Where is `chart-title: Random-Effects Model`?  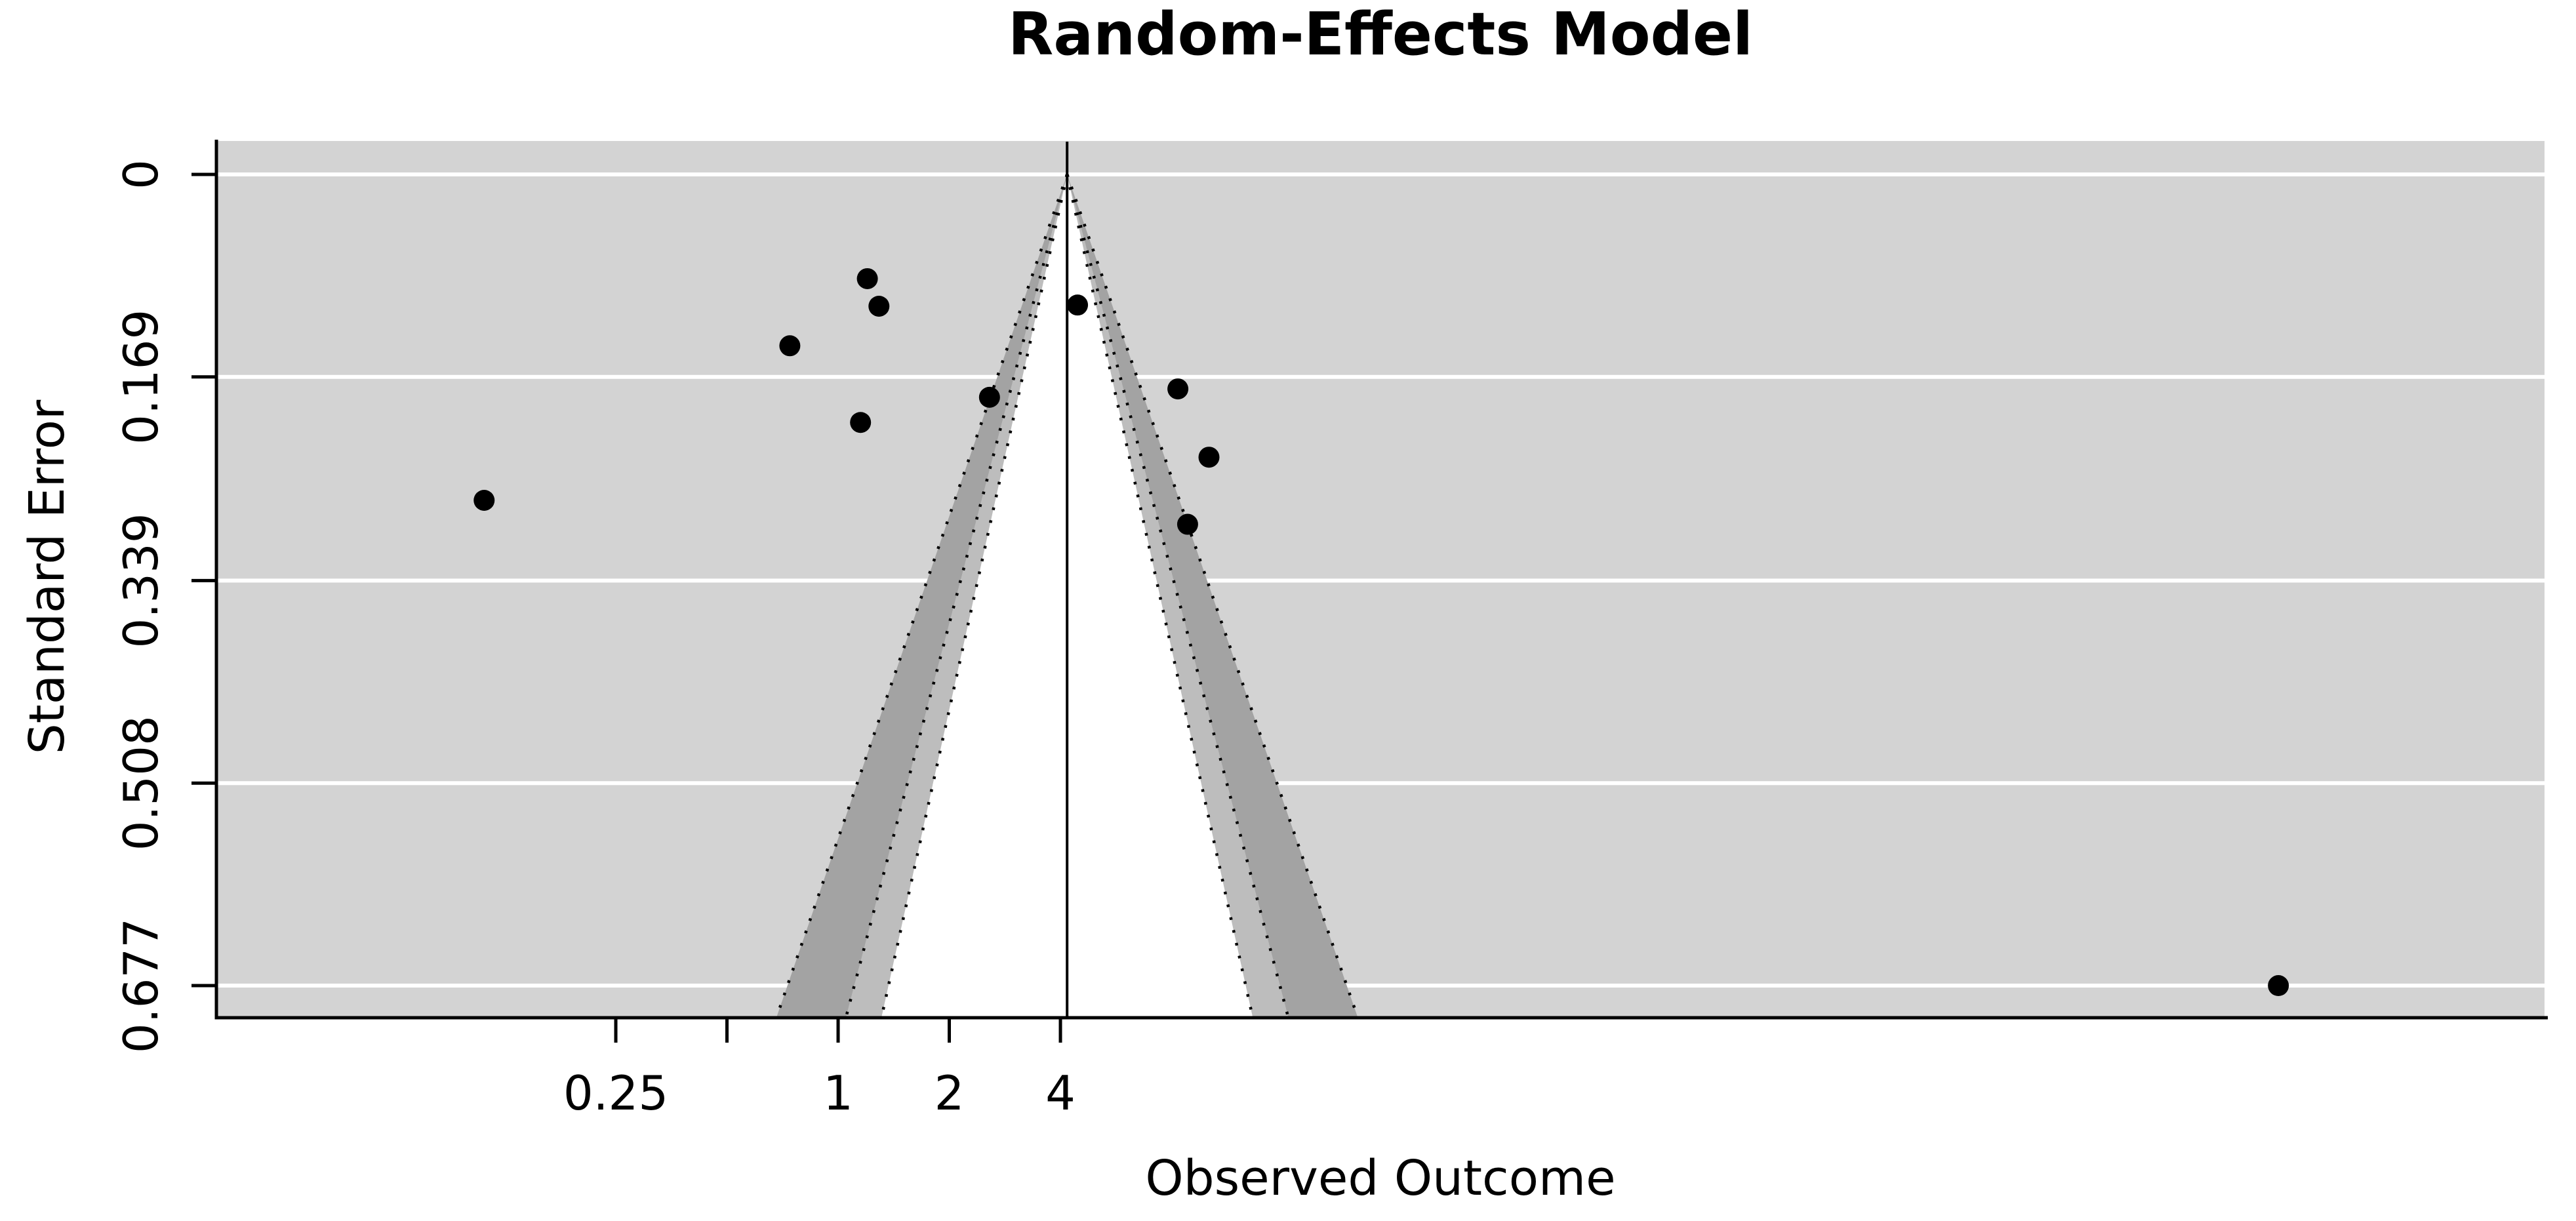 chart-title: Random-Effects Model is located at coordinates (1380, 34).